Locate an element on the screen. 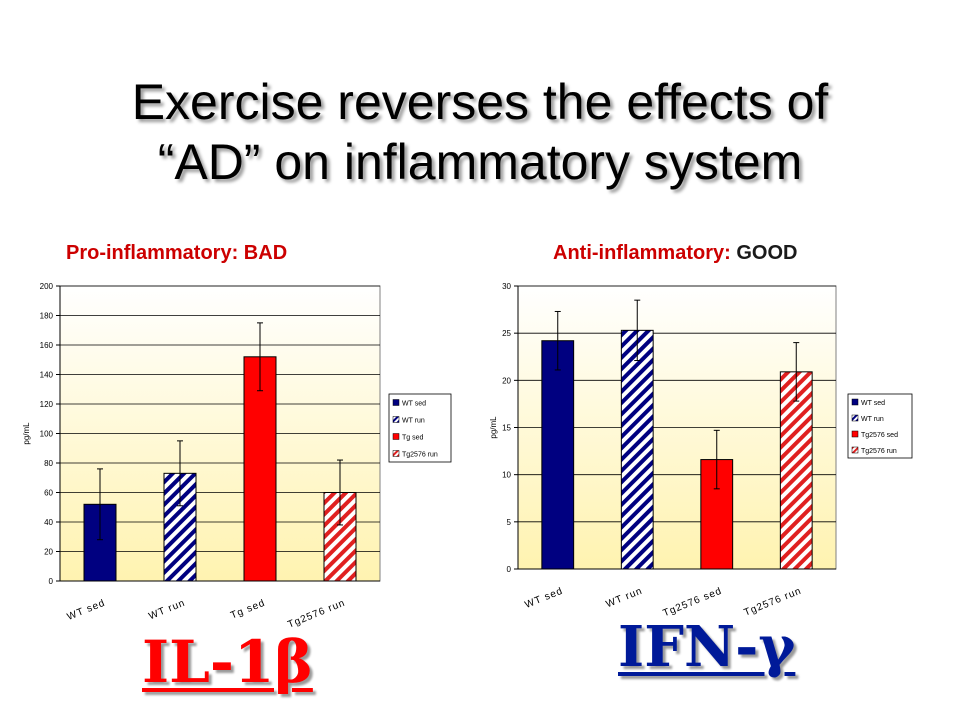 The height and width of the screenshot is (720, 960). chart2-y-tick-label: 30 is located at coordinates (506, 286).